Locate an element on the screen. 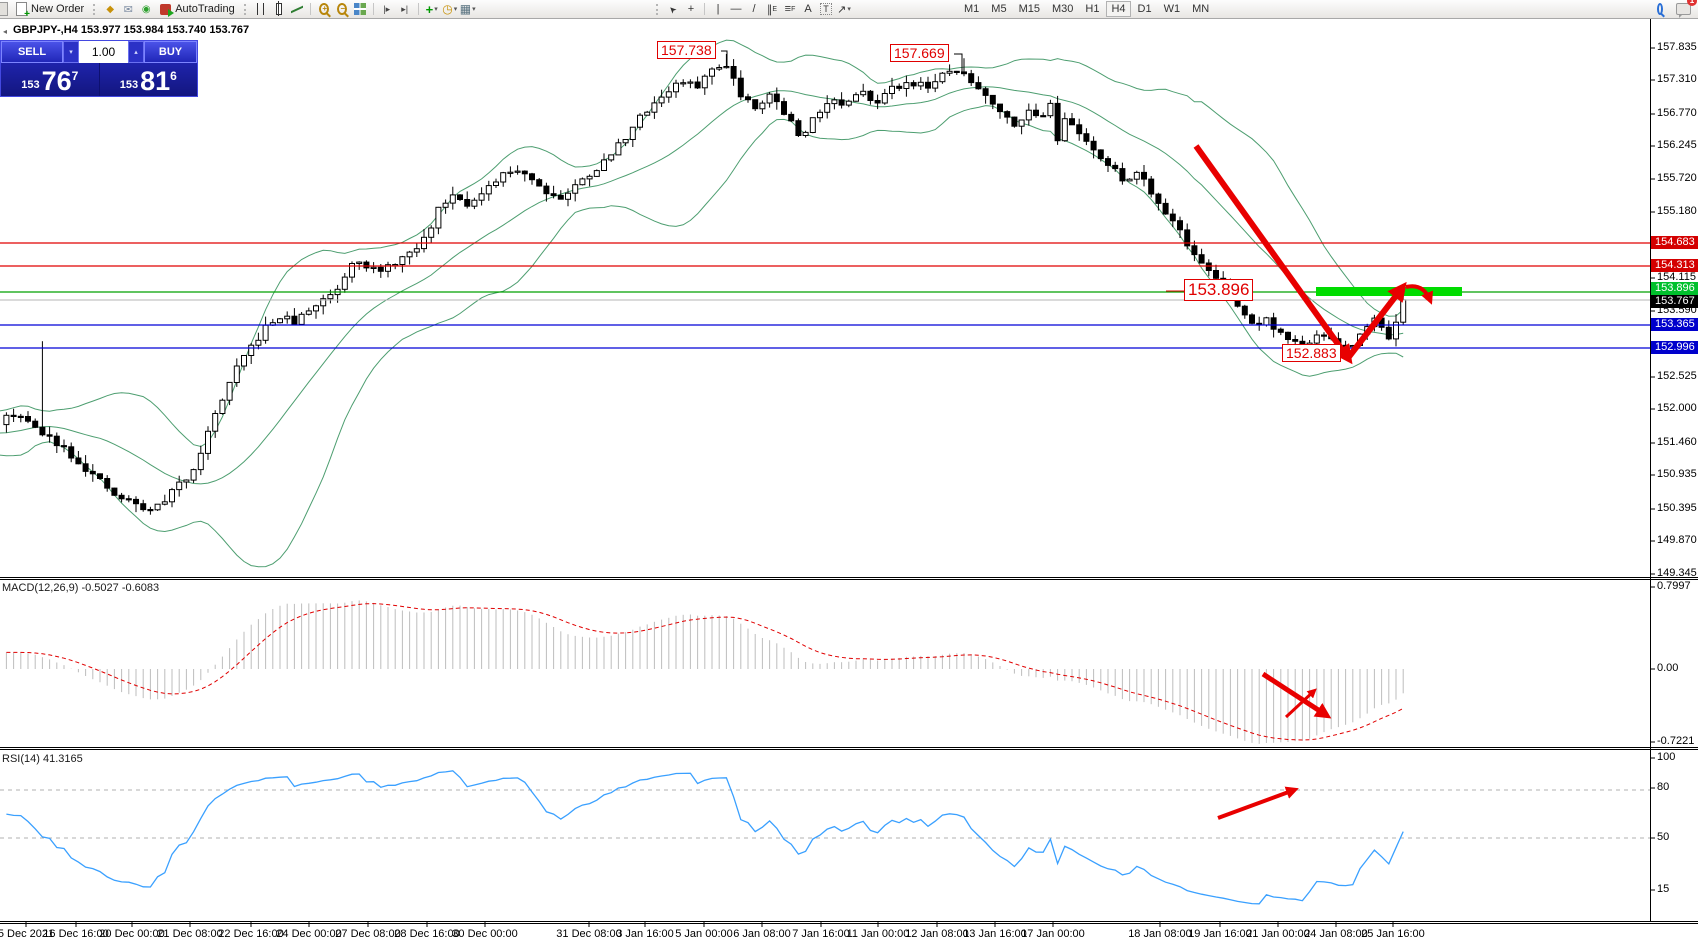 The width and height of the screenshot is (1698, 946). line-chart-icon is located at coordinates (297, 9).